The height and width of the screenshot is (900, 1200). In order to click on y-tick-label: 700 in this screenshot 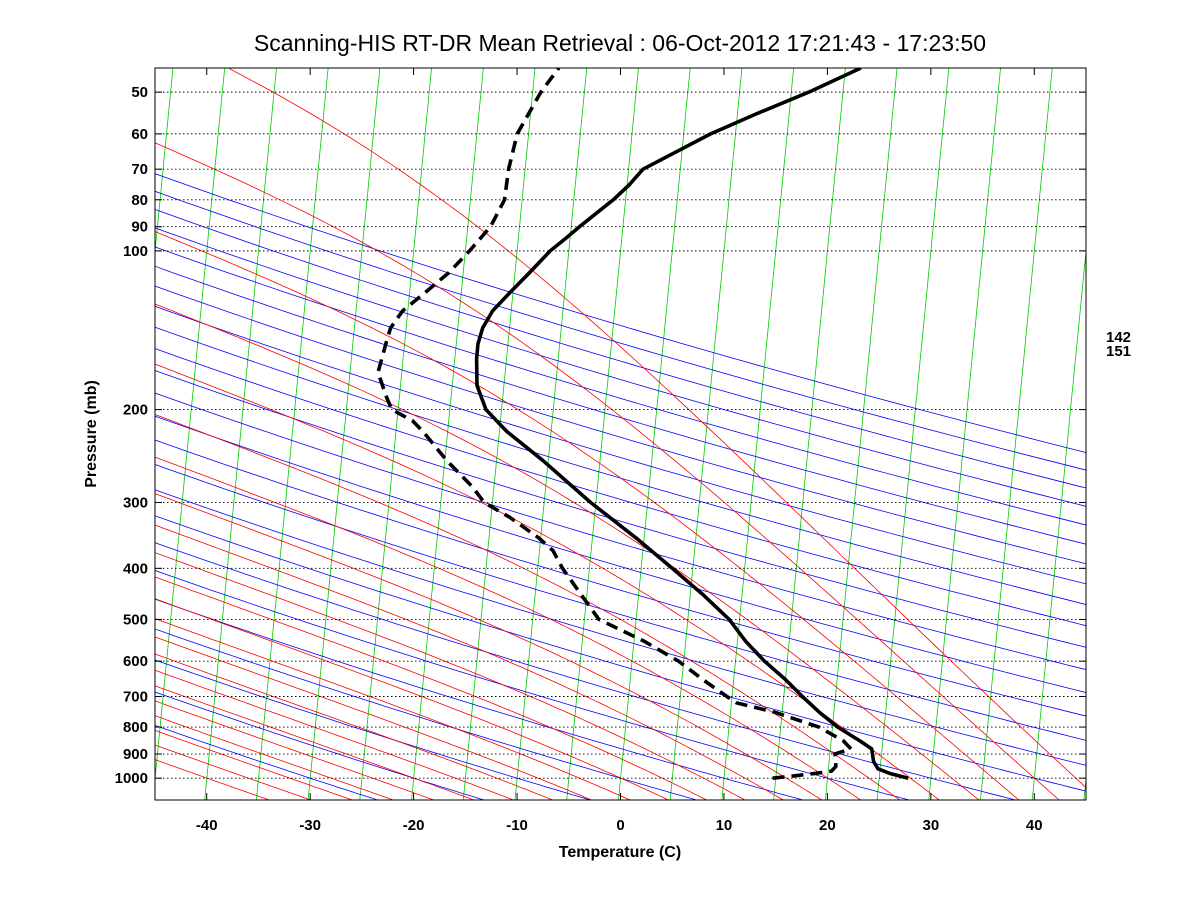, I will do `click(135, 696)`.